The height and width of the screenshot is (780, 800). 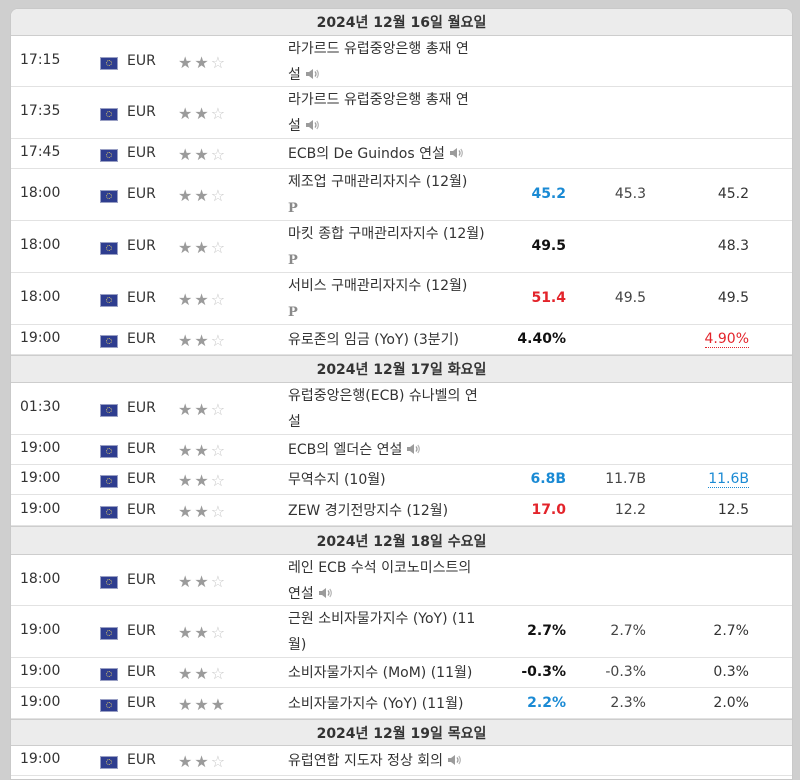 What do you see at coordinates (548, 509) in the screenshot?
I see `actual-value: 17.0` at bounding box center [548, 509].